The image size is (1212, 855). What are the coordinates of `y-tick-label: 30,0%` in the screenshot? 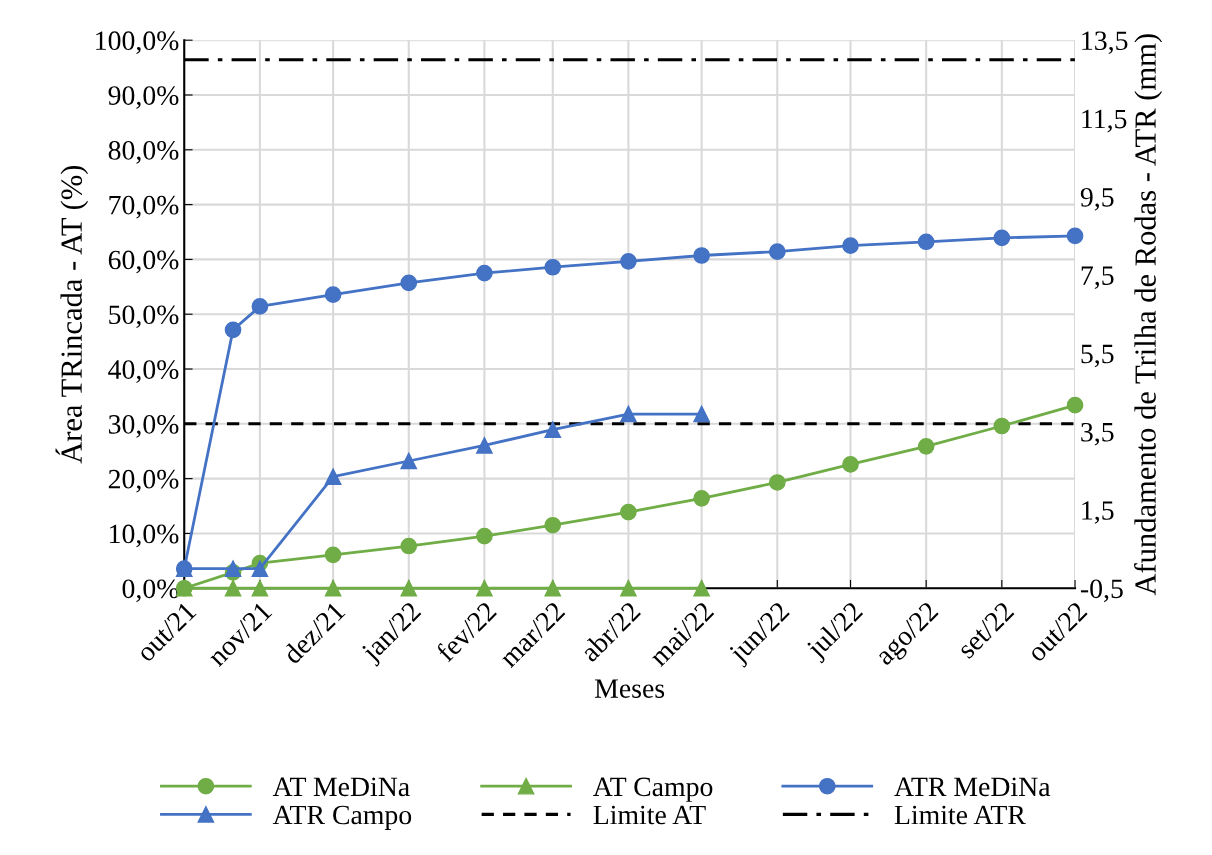 It's located at (143, 426).